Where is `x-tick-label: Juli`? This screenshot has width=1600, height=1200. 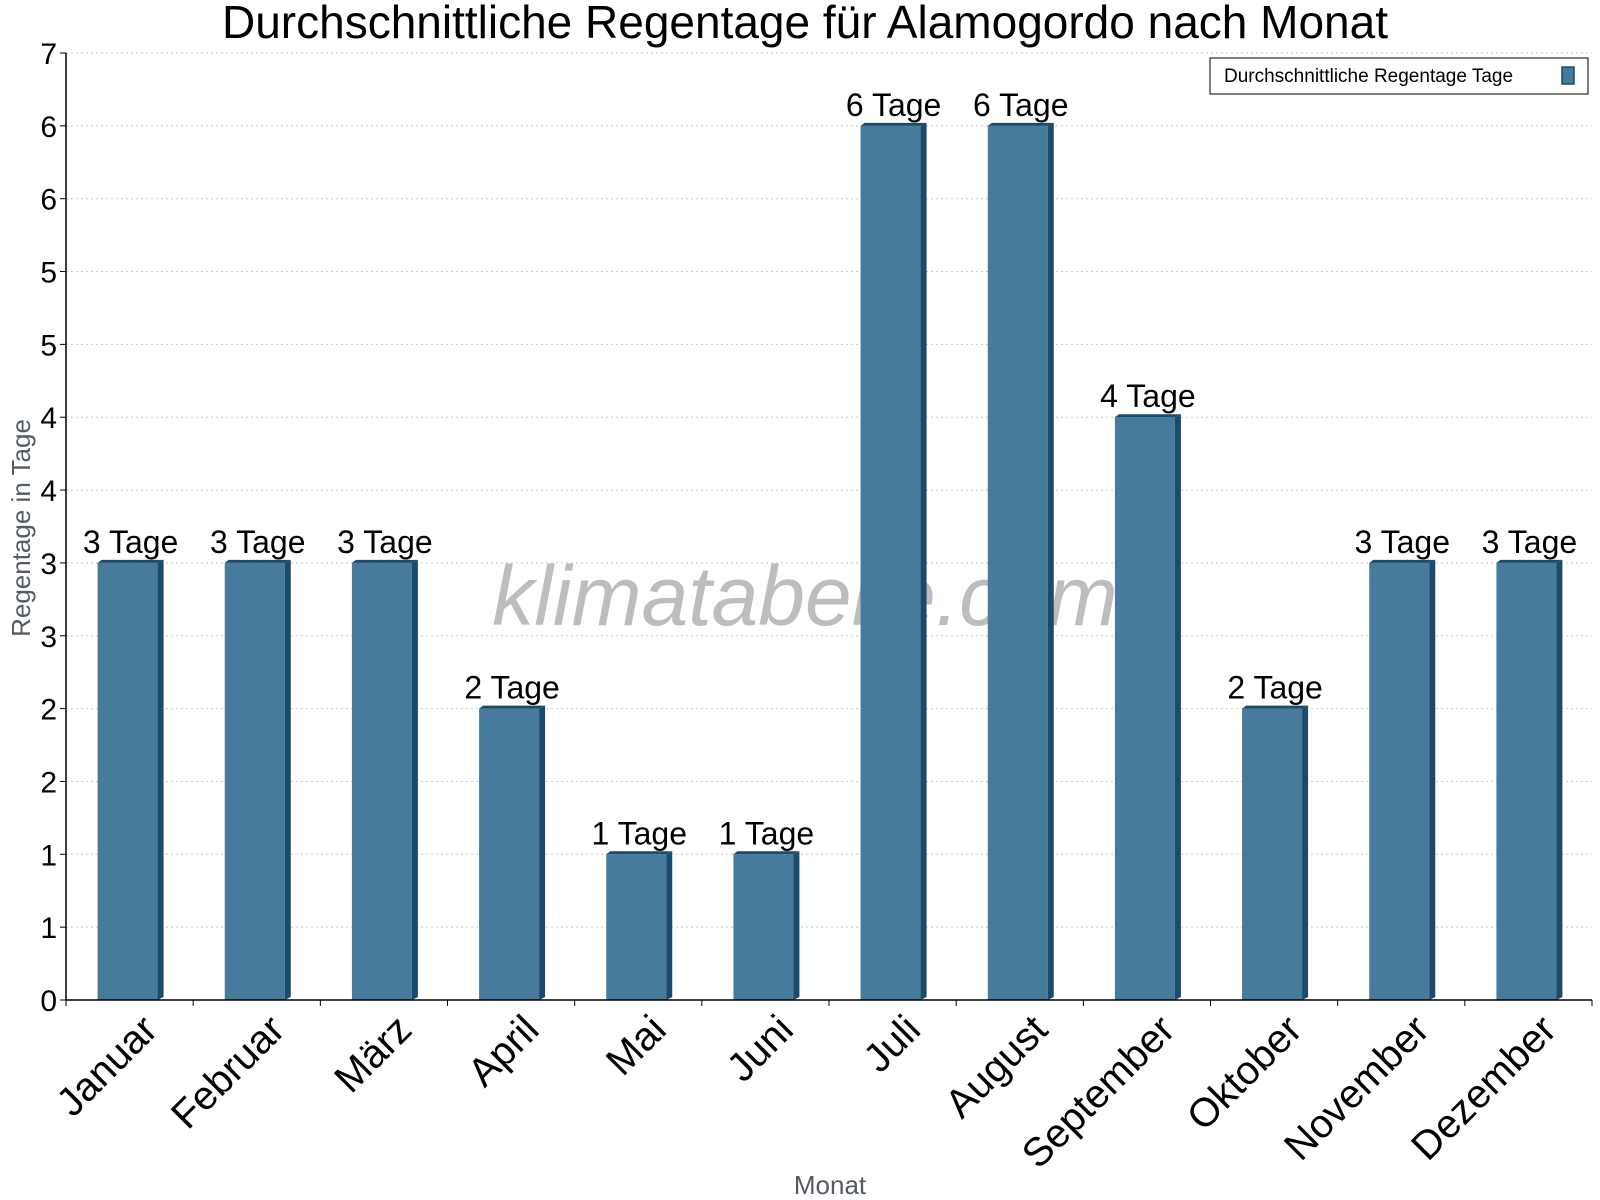 x-tick-label: Juli is located at coordinates (892, 1044).